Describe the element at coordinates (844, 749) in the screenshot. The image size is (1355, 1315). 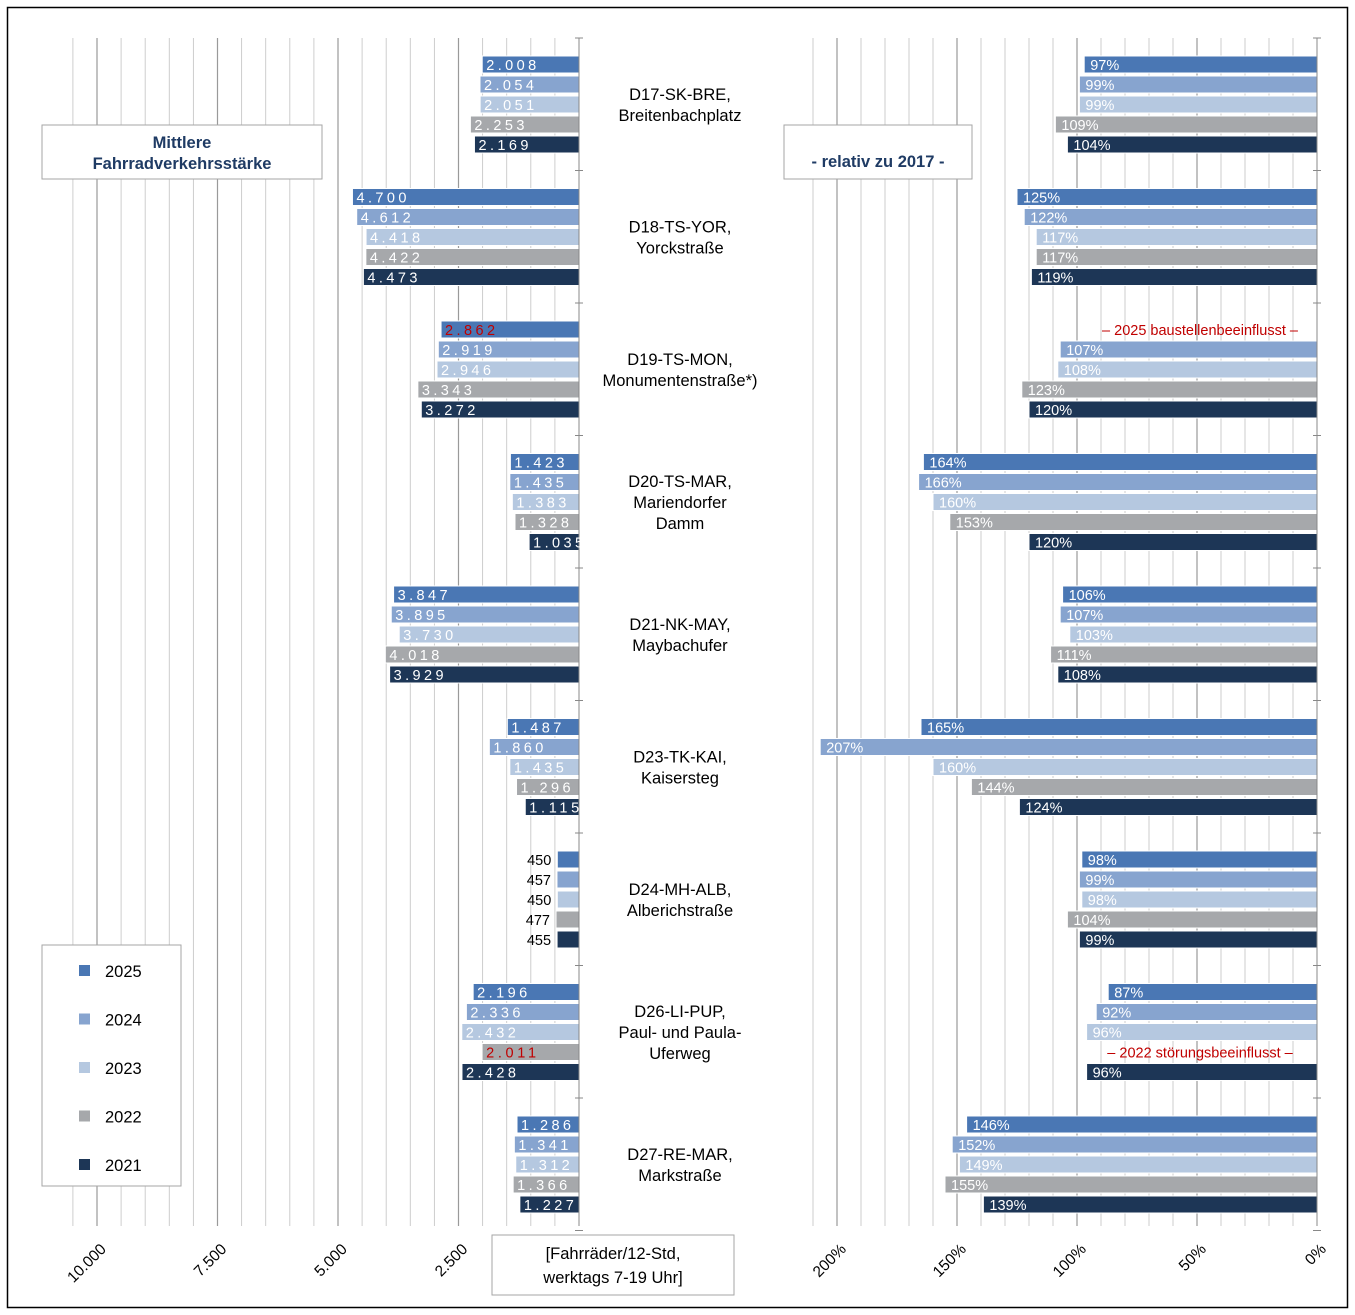
I see `percent-label: 207%` at that location.